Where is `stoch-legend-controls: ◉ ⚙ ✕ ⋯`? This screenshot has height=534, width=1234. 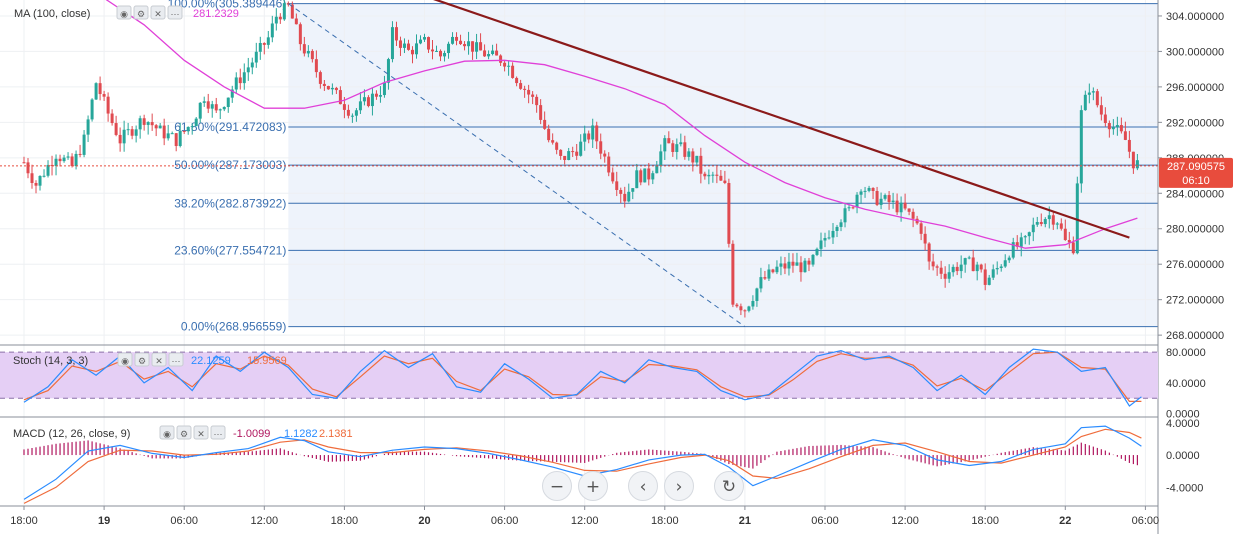
stoch-legend-controls: ◉ ⚙ ✕ ⋯ is located at coordinates (150, 359).